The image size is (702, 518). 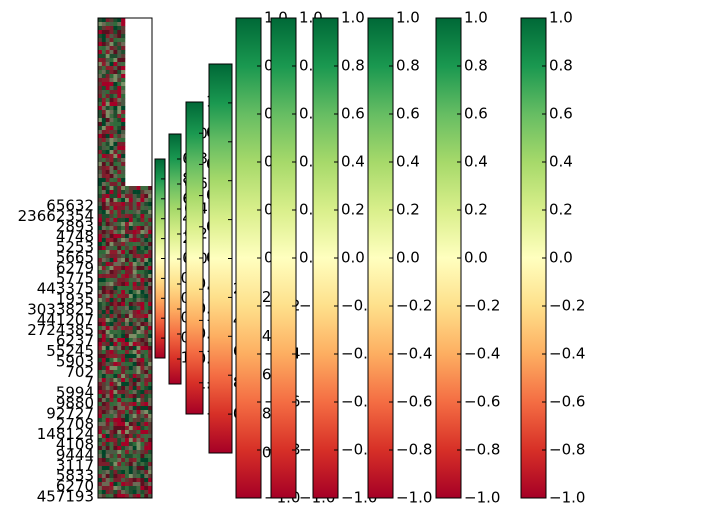 I want to click on row-label: 441207, so click(x=65, y=320).